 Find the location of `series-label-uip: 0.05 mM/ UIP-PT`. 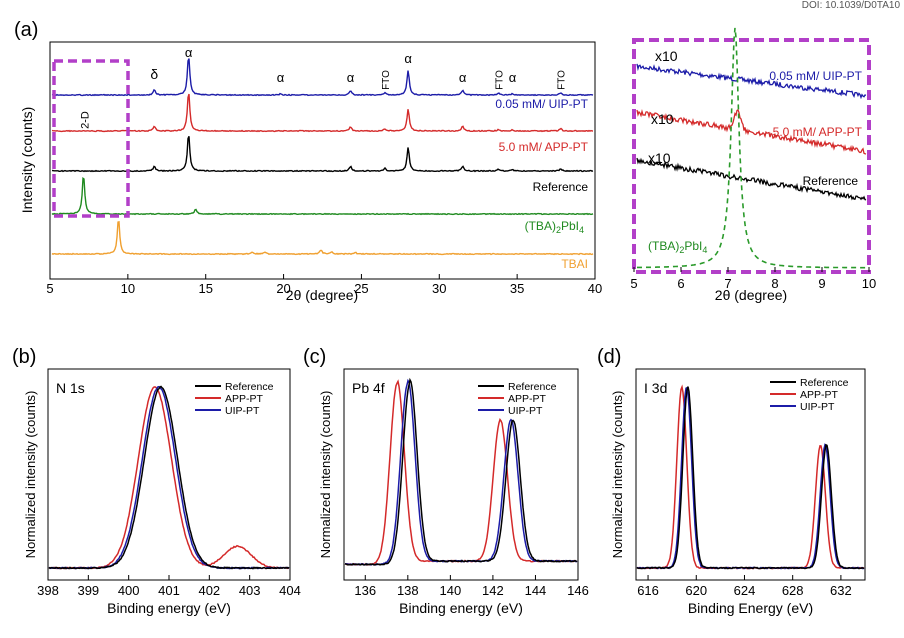

series-label-uip: 0.05 mM/ UIP-PT is located at coordinates (541, 104).